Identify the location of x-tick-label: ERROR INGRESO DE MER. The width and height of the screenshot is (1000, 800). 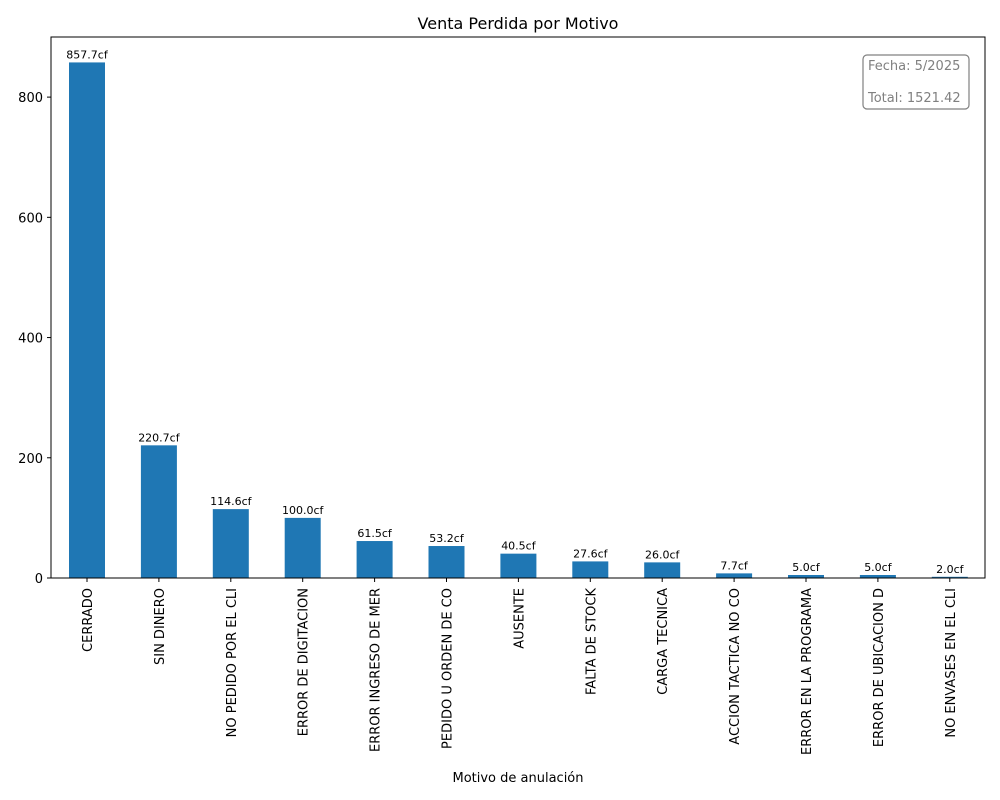
(376, 670).